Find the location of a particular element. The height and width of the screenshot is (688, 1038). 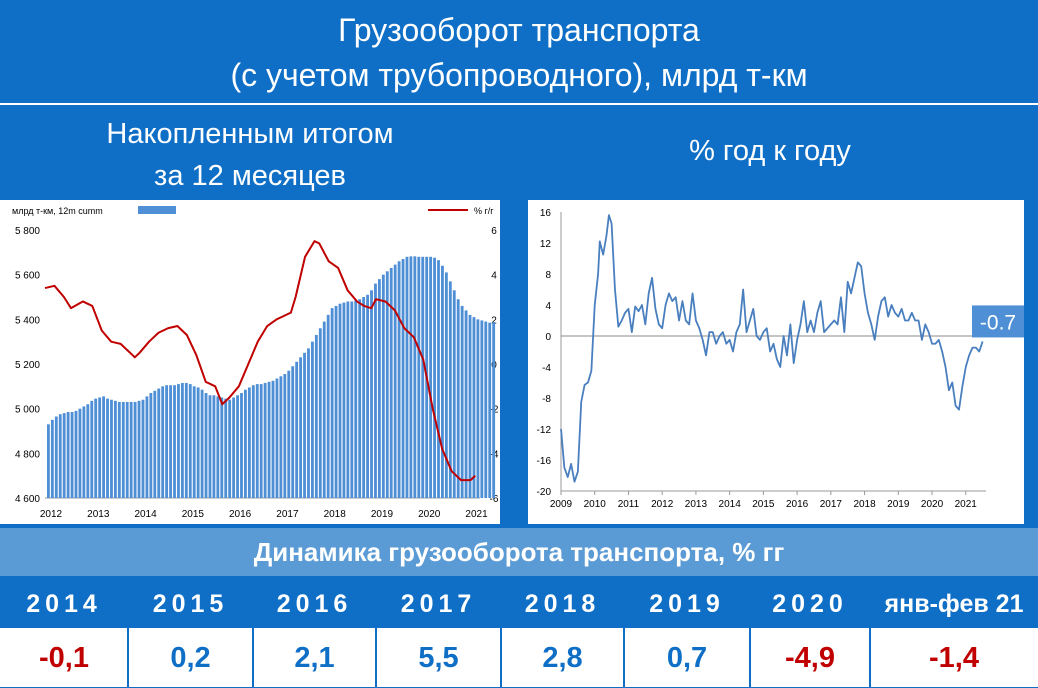

y-tick-label: 8 is located at coordinates (548, 275).